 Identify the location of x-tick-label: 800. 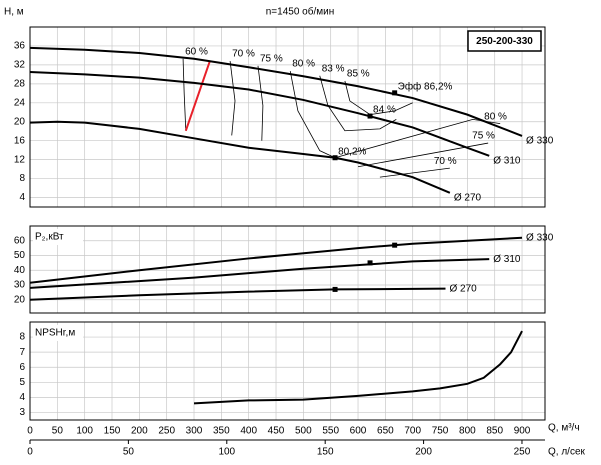
(467, 431).